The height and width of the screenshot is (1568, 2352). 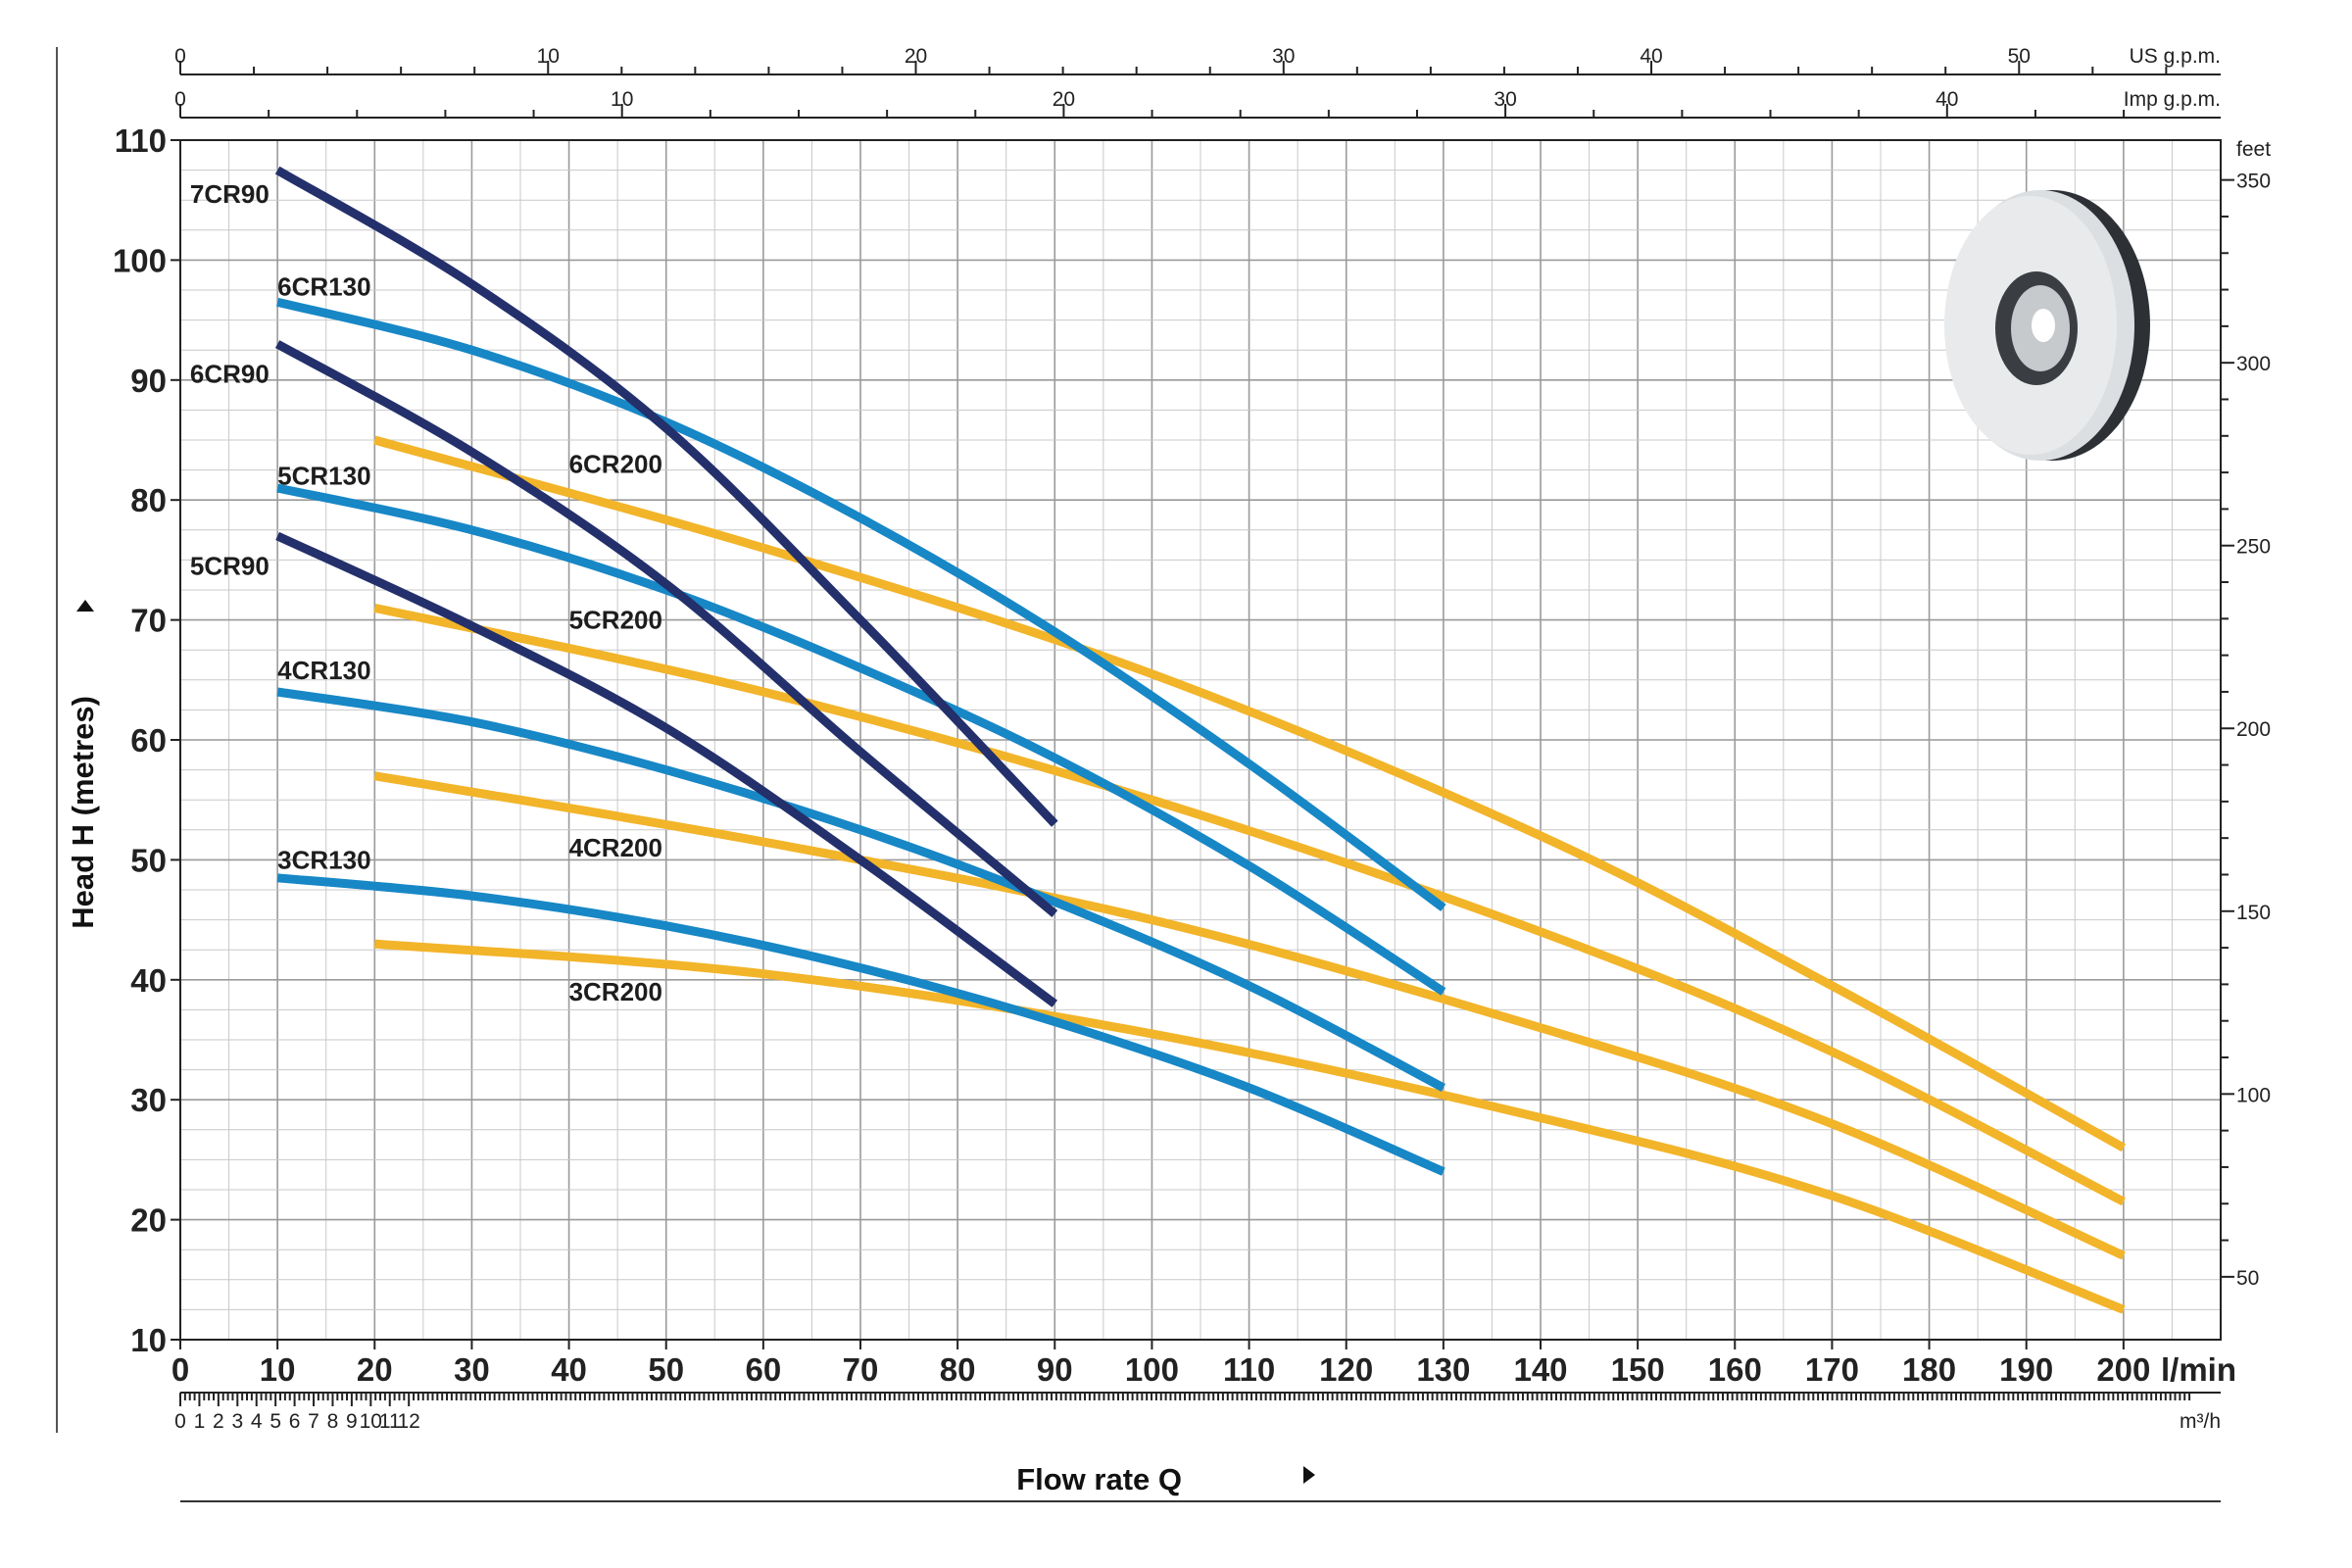 What do you see at coordinates (148, 381) in the screenshot?
I see `y-tick-label: 90` at bounding box center [148, 381].